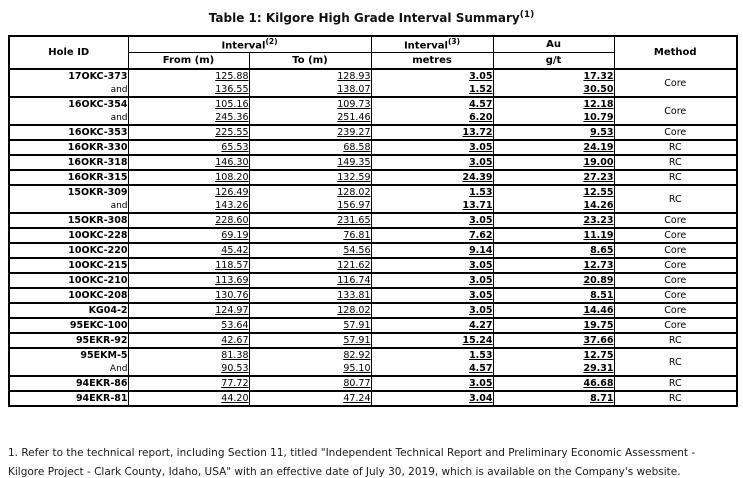  I want to click on au-cell: 8.71, so click(553, 398).